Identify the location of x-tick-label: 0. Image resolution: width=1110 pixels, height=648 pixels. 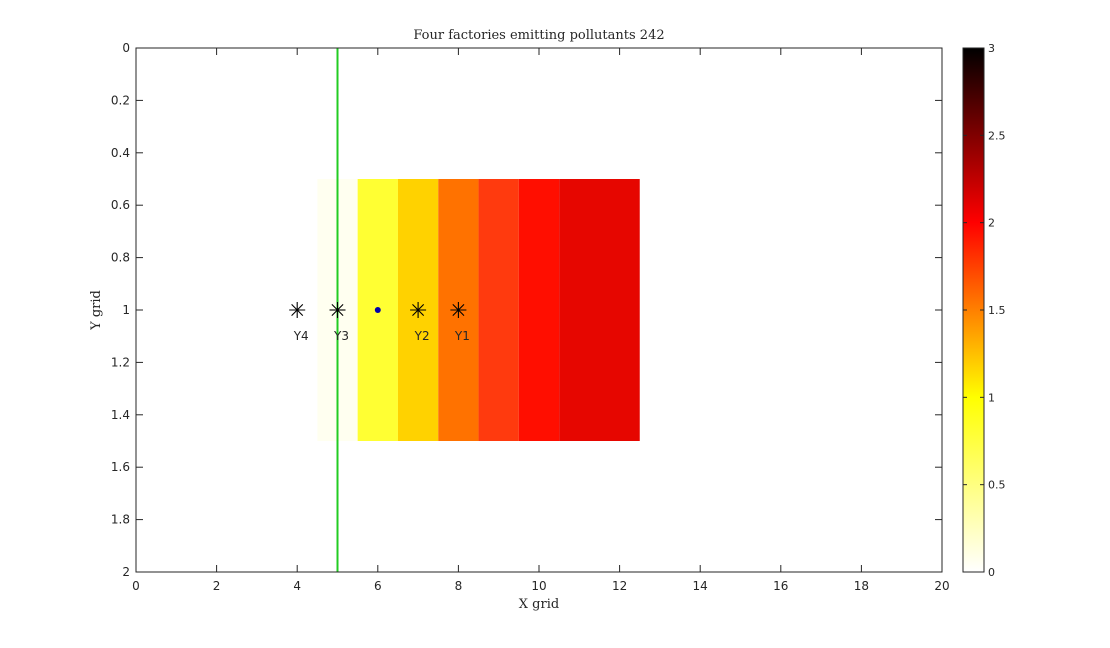
(136, 586).